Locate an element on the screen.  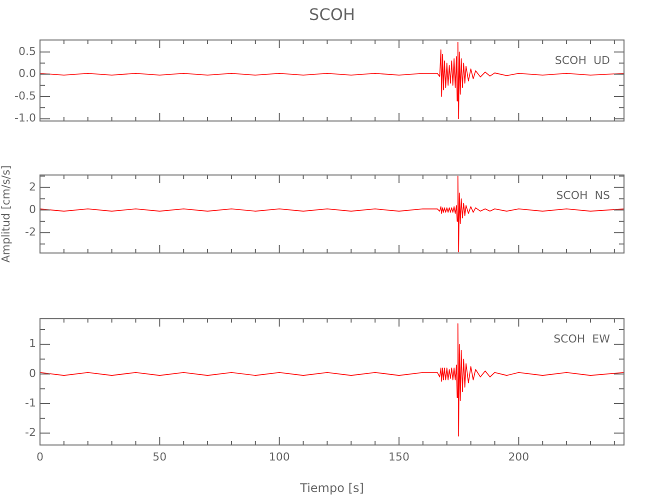
y-tick-label: 0.0 is located at coordinates (27, 73).